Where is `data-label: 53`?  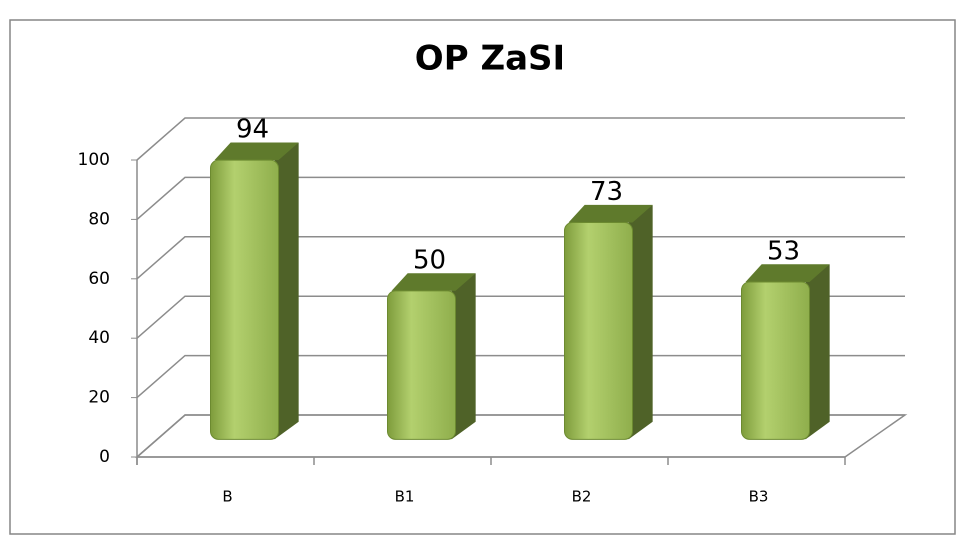 data-label: 53 is located at coordinates (783, 251).